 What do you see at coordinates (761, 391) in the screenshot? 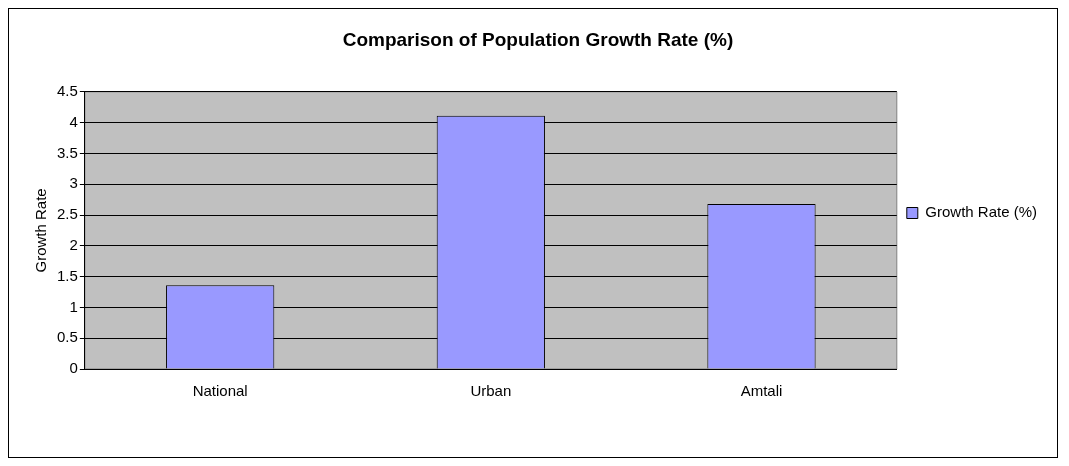
I see `x-tick-label: Amtali` at bounding box center [761, 391].